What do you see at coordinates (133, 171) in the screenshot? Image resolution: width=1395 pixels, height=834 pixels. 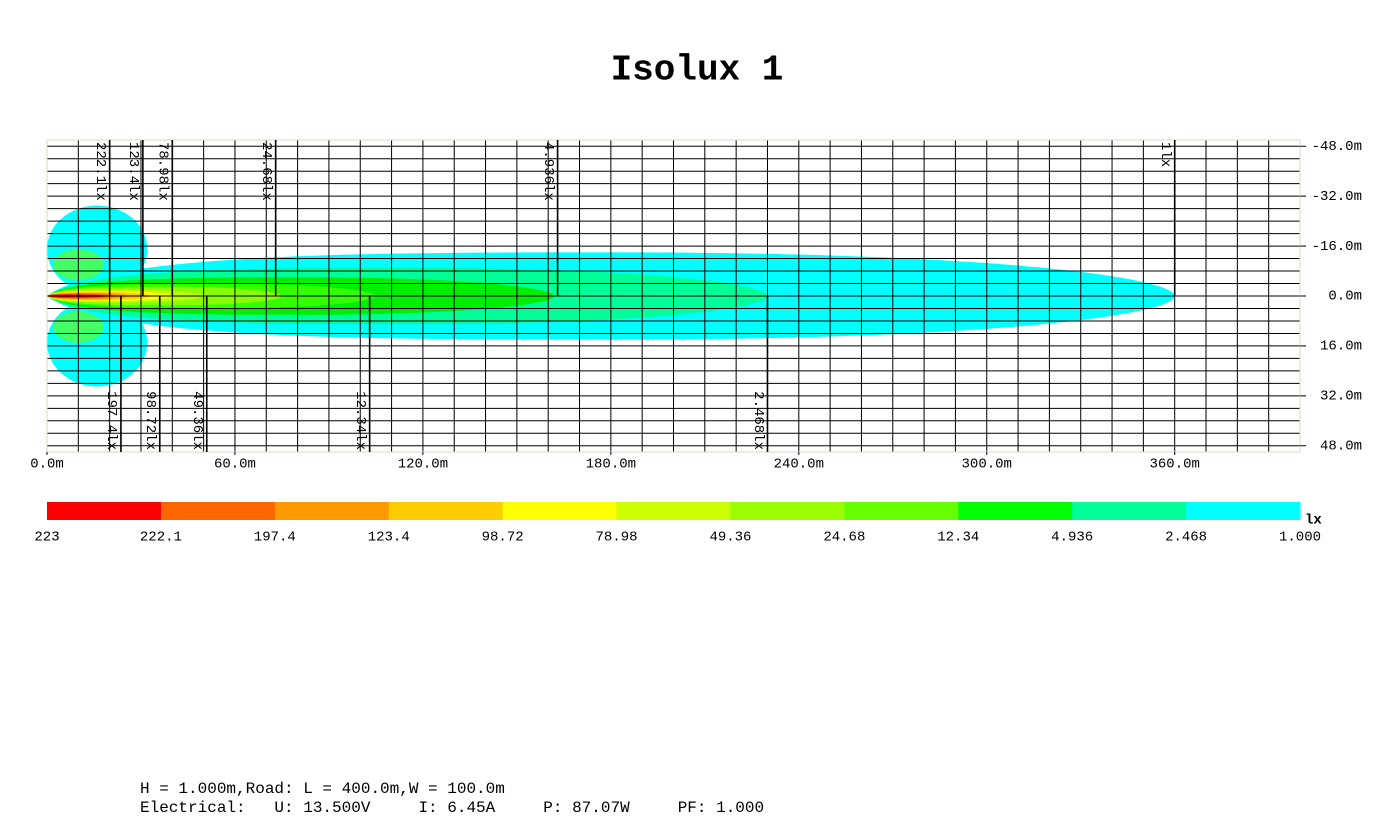 I see `contour-label: 123.4lx` at bounding box center [133, 171].